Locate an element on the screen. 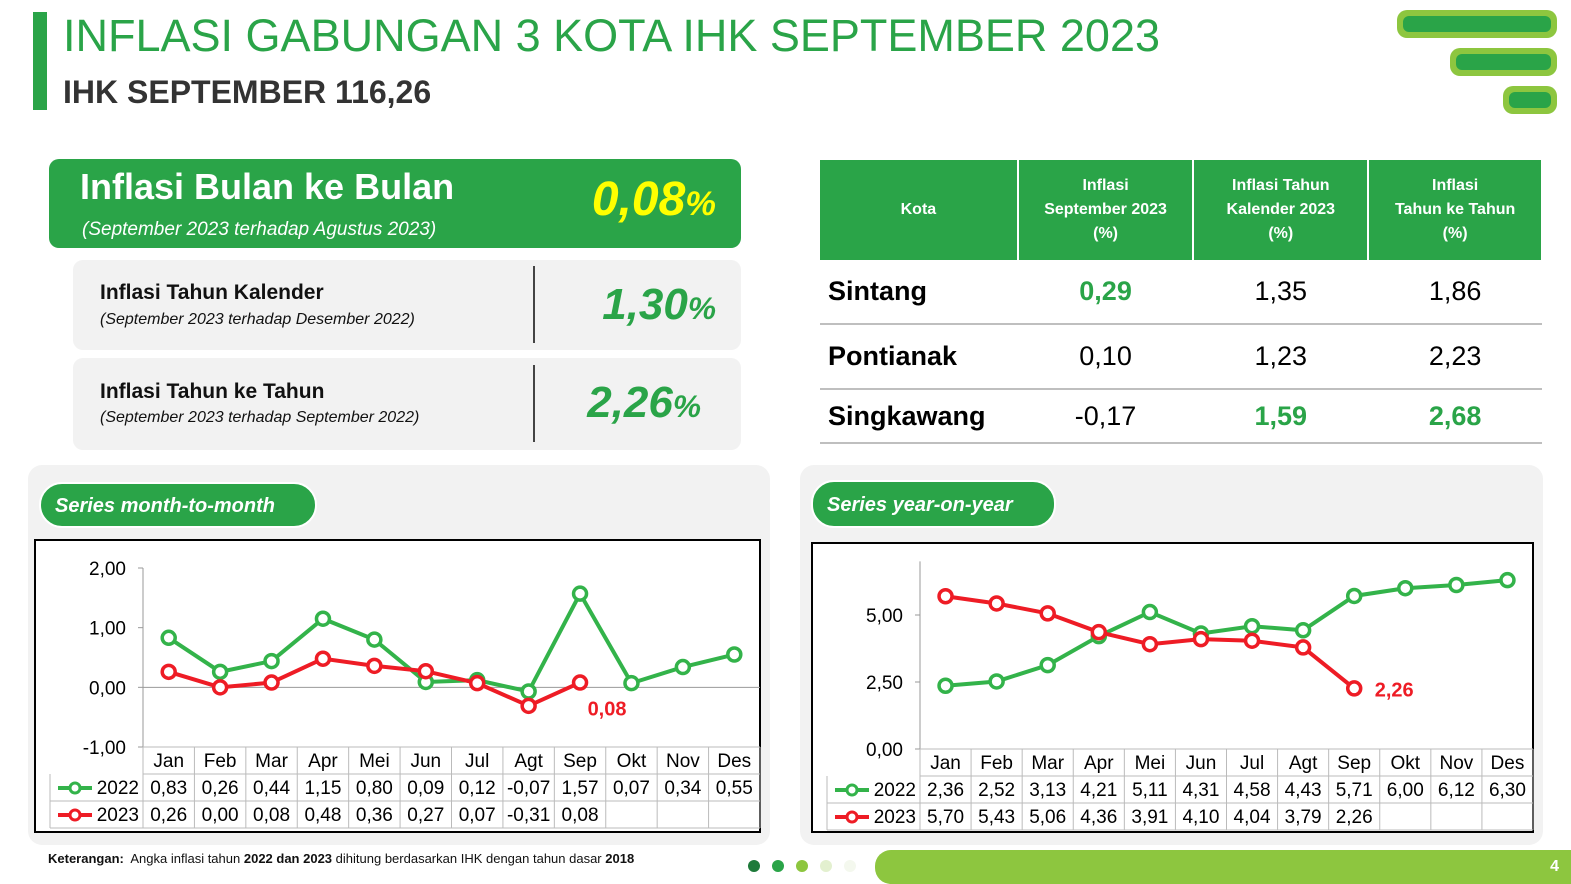  header-cell: Inflasi September 2023 (%) is located at coordinates (1106, 210).